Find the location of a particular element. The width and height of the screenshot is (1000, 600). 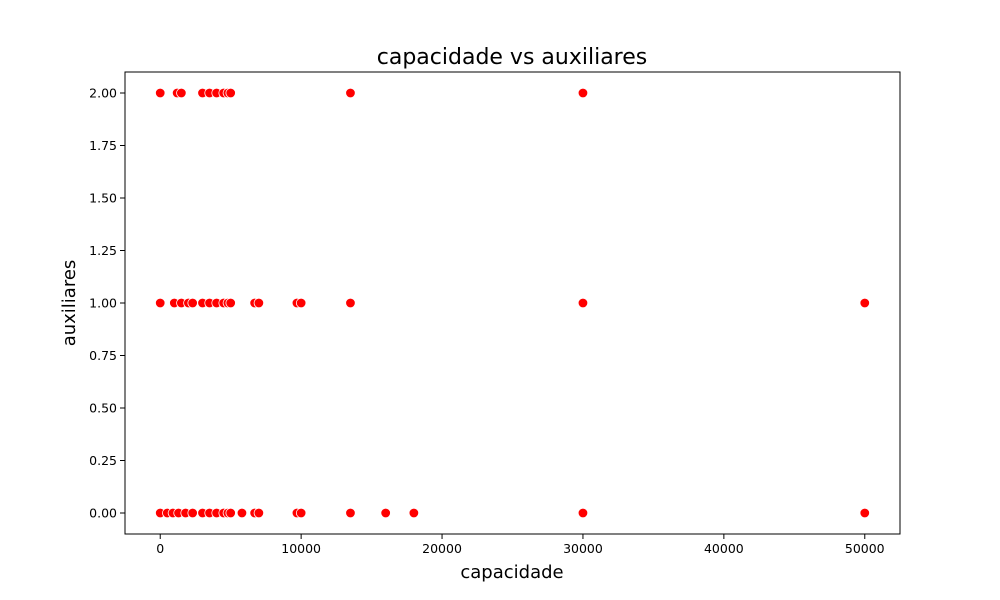

y-tick-label: 0.50 is located at coordinates (103, 408).